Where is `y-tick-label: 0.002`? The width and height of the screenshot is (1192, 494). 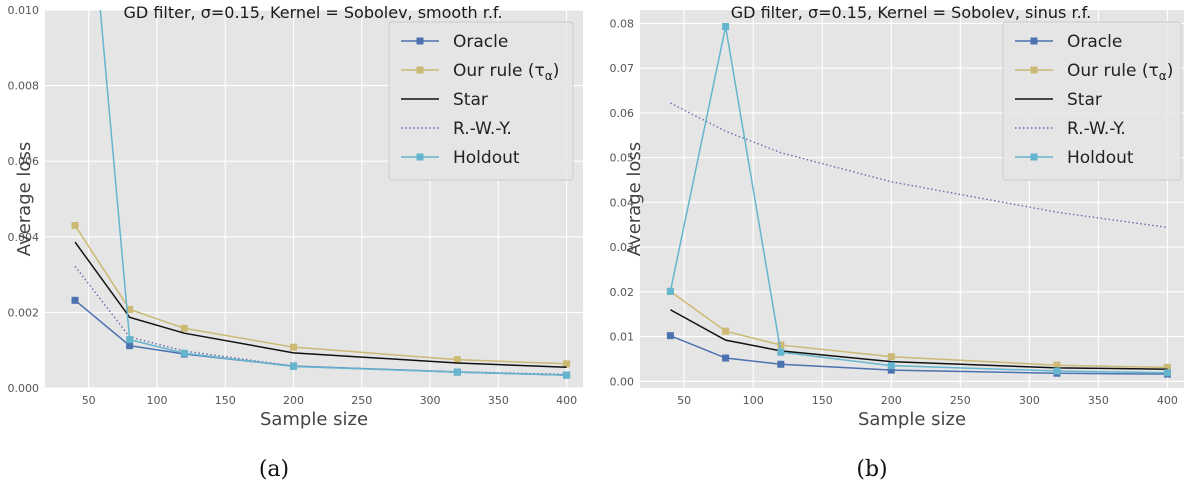 y-tick-label: 0.002 is located at coordinates (24, 312).